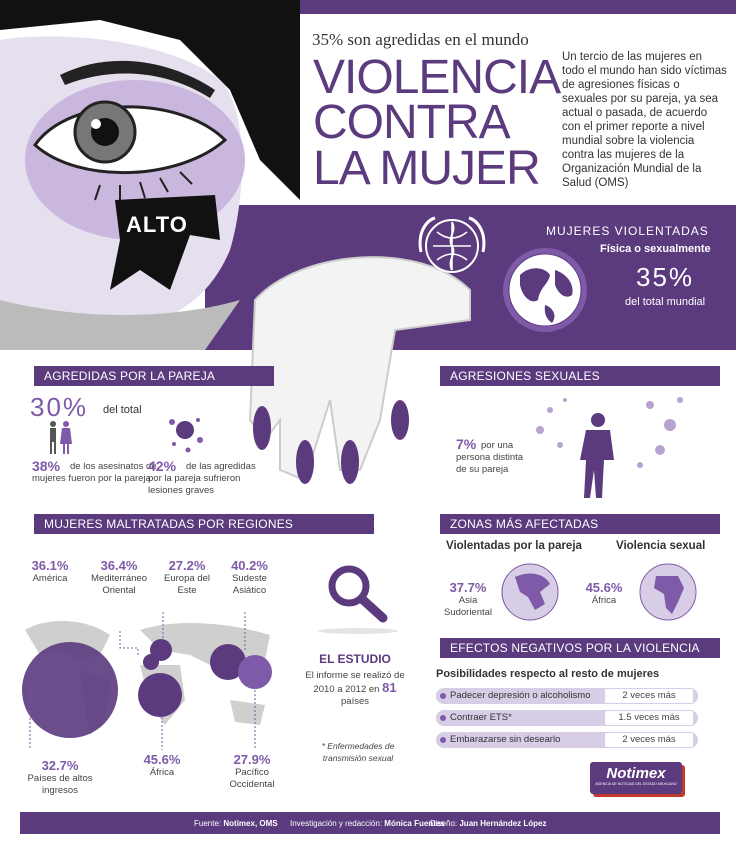 This screenshot has width=736, height=853. I want to click on global-title: MUJERES VIOLENTADAS, so click(627, 231).